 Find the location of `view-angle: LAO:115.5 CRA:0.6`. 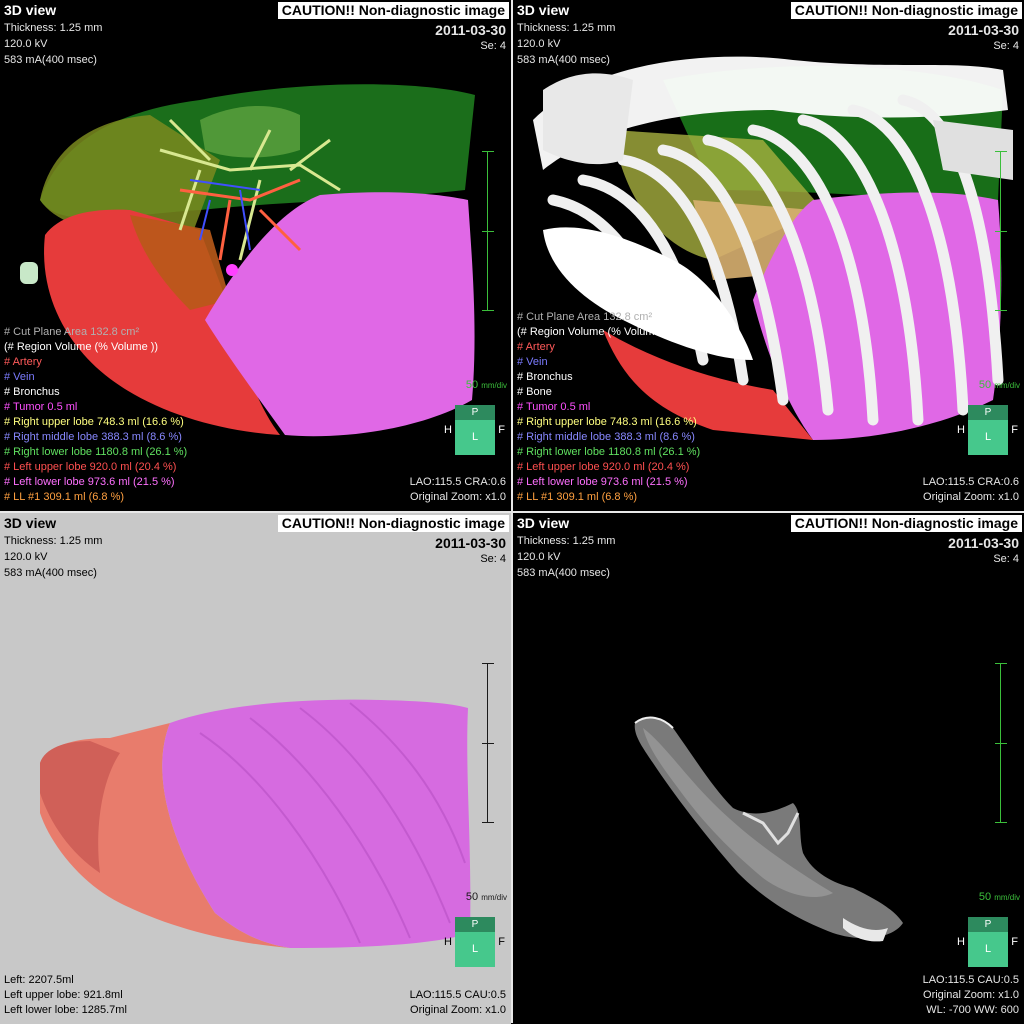

view-angle: LAO:115.5 CRA:0.6 is located at coordinates (970, 482).